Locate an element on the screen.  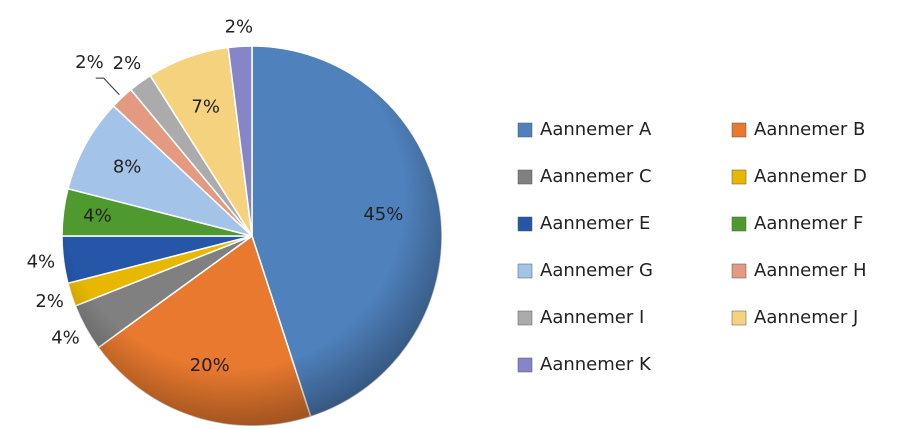
legend-label: Aannemer B is located at coordinates (809, 129).